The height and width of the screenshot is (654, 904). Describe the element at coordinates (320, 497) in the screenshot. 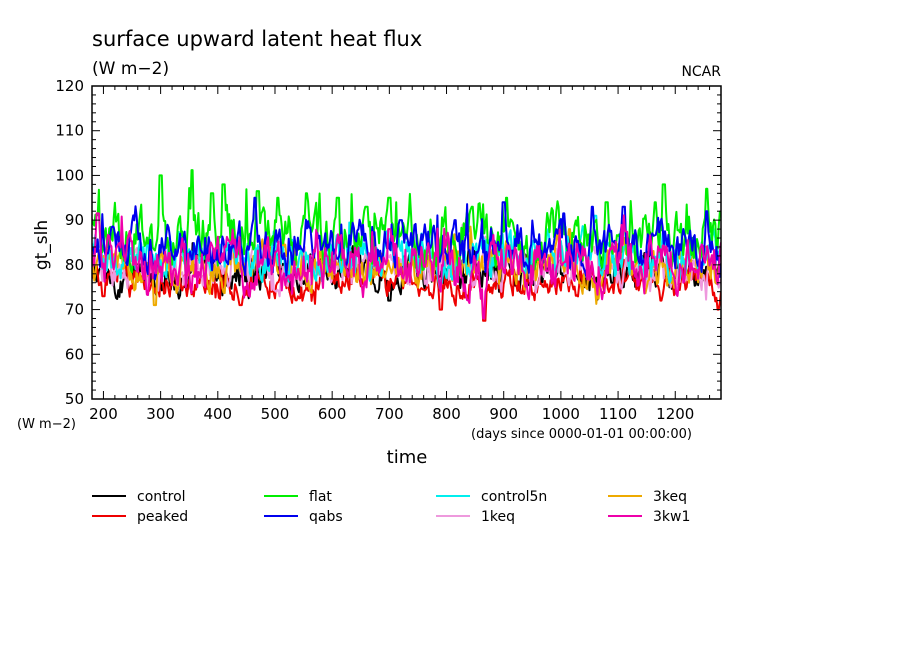

I see `legend-label: flat` at that location.